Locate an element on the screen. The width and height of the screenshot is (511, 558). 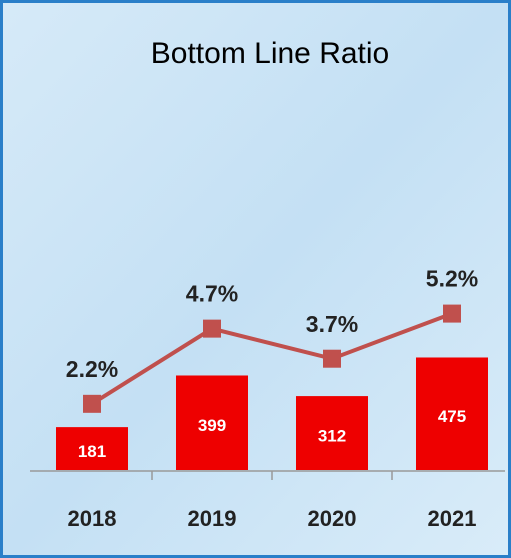
x-tick-label: 2018 is located at coordinates (92, 518).